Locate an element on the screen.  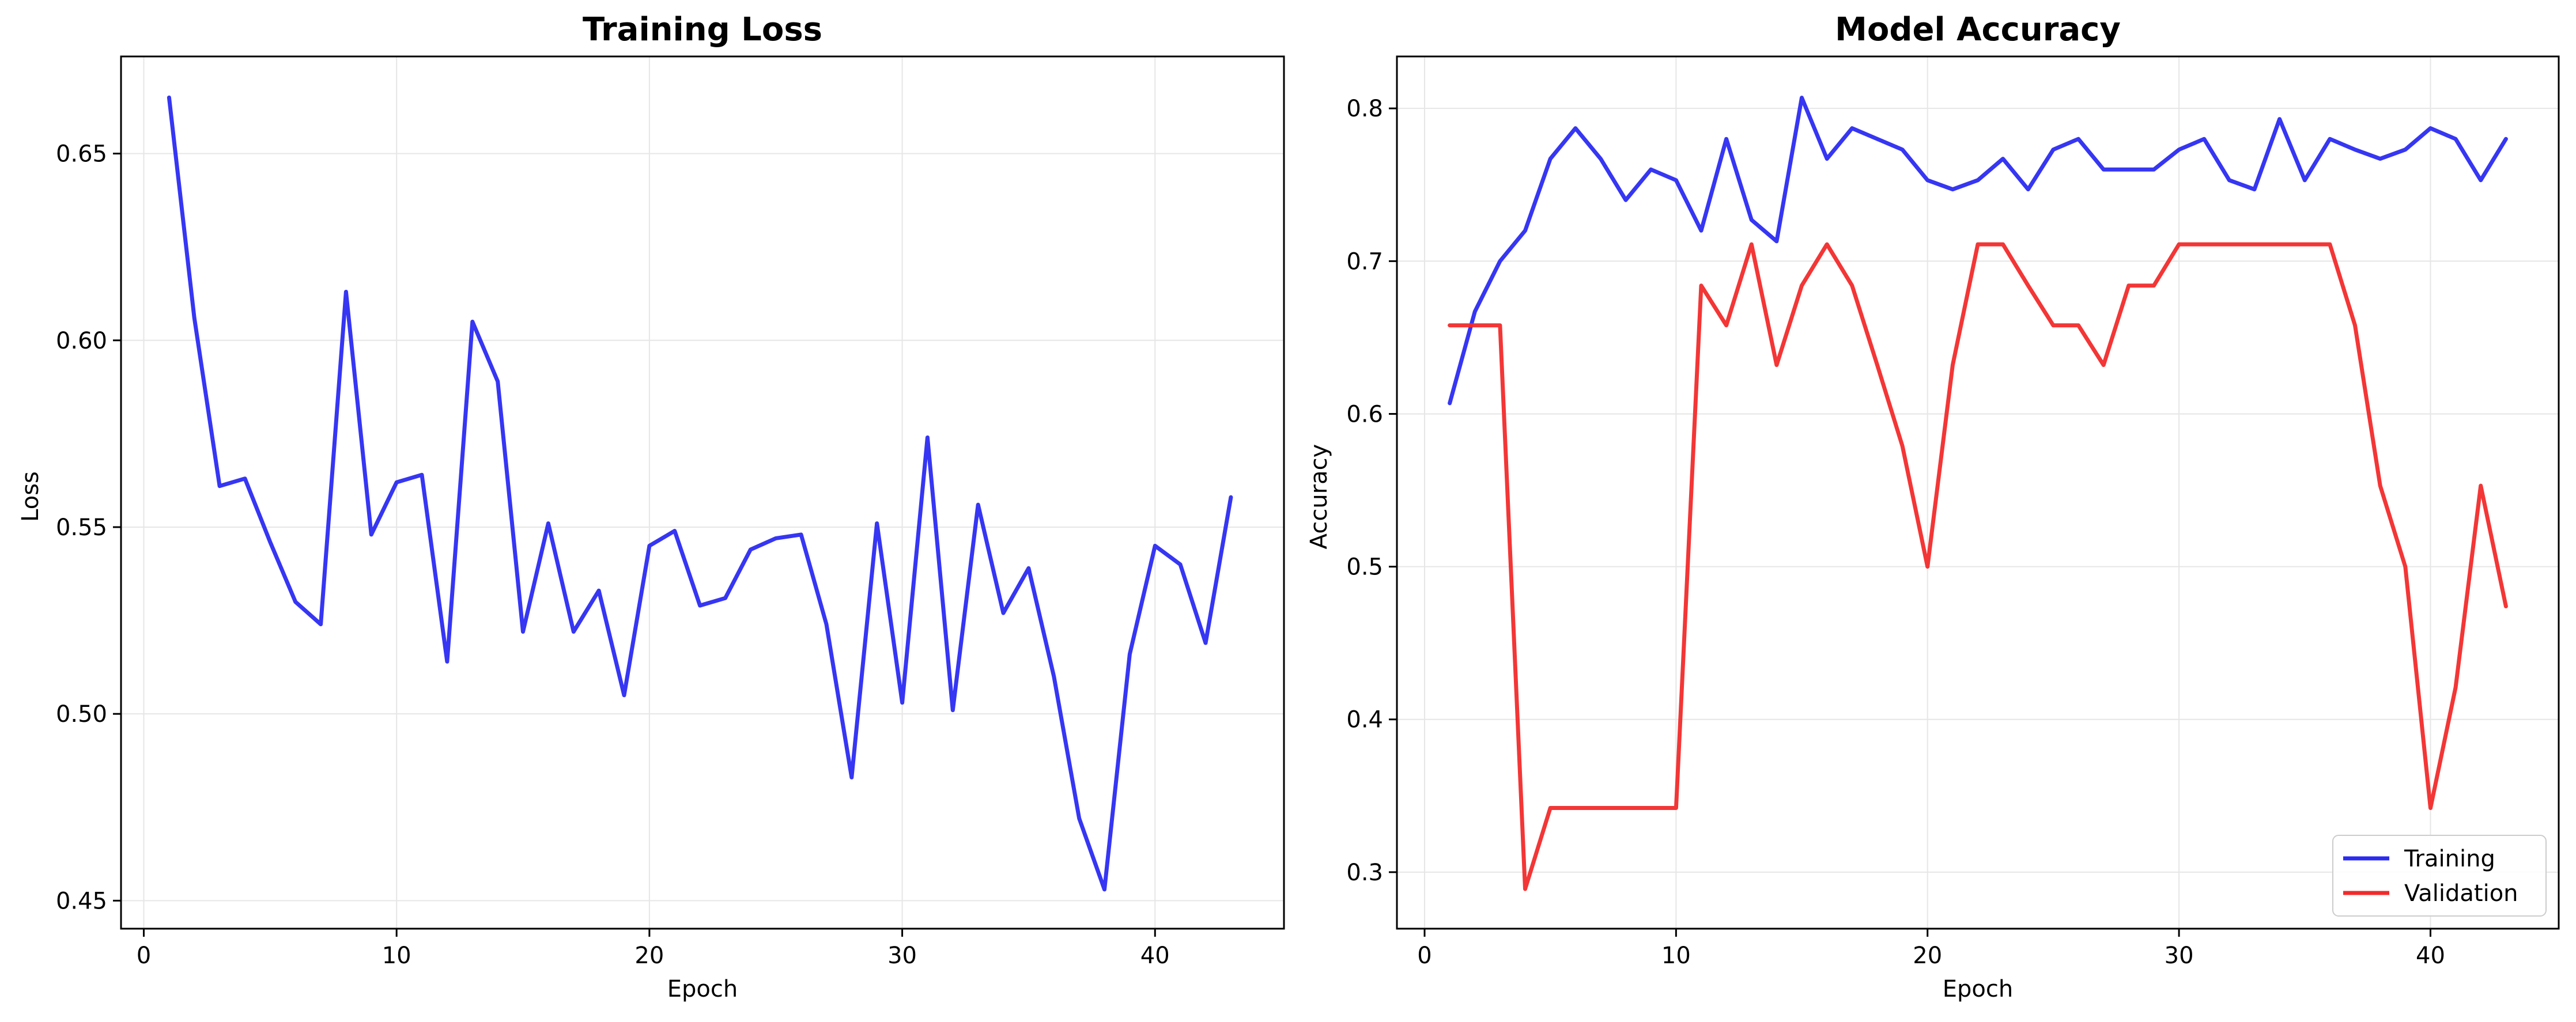
training-loss-ytick-label-4: 0.65 is located at coordinates (81, 154).